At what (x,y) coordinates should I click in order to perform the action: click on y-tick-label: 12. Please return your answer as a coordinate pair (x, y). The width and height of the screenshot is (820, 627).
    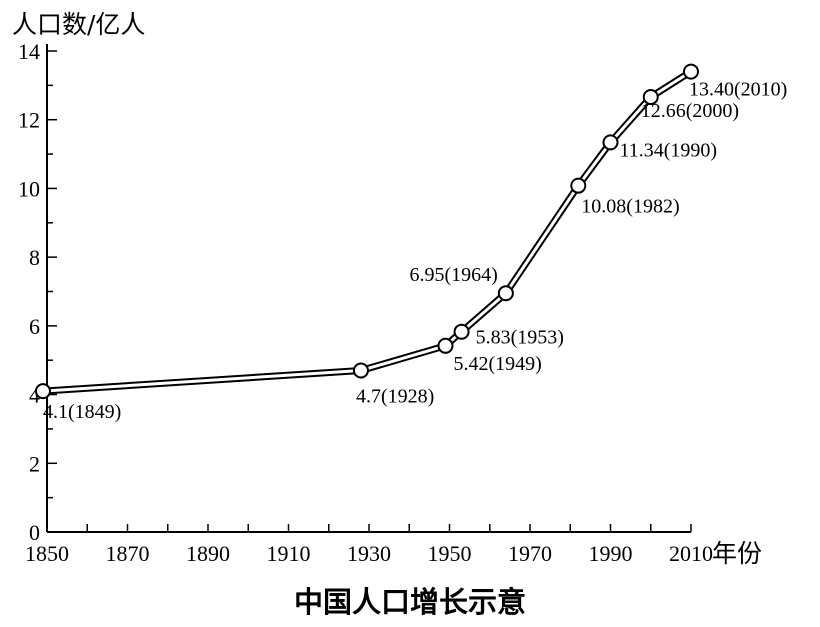
    Looking at the image, I should click on (29, 120).